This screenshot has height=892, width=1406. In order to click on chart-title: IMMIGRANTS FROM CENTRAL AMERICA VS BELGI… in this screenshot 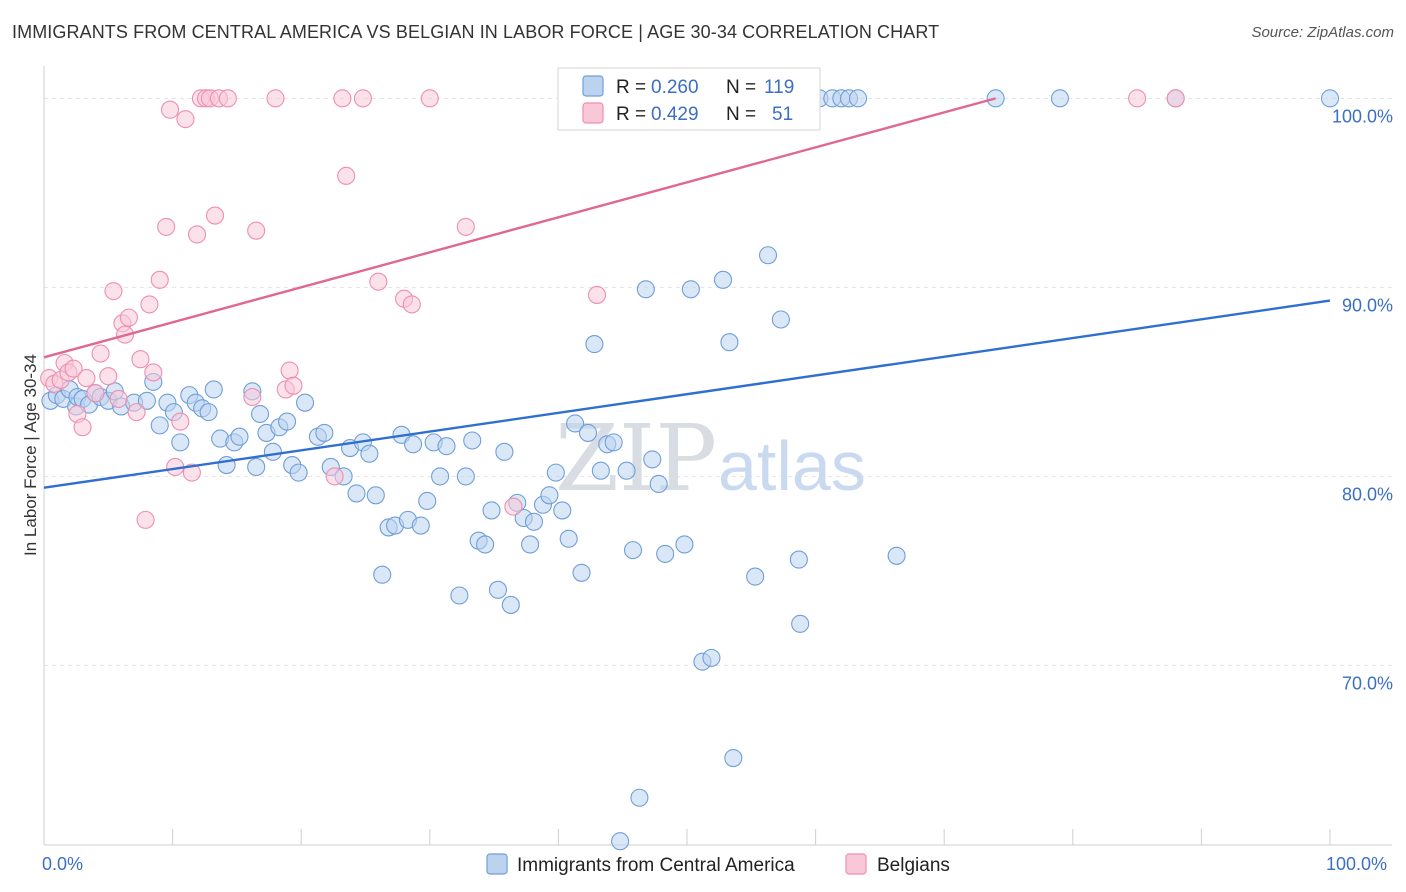, I will do `click(476, 32)`.